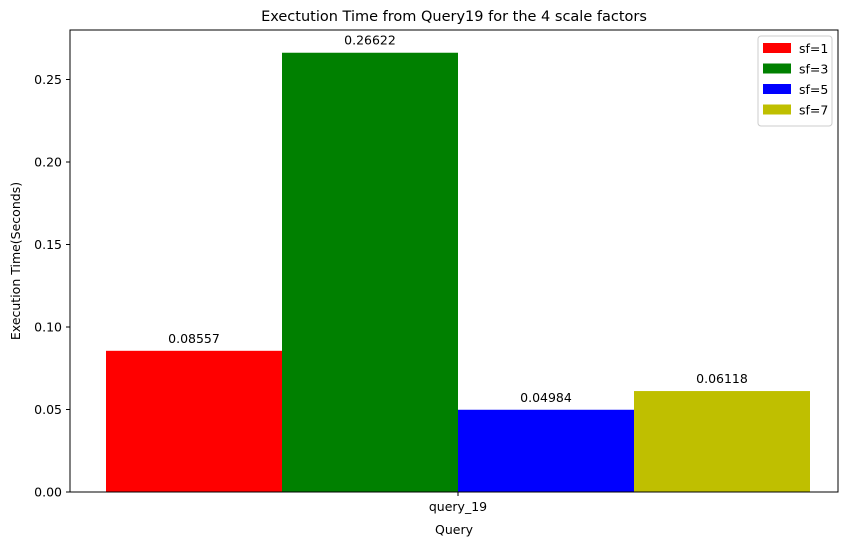  Describe the element at coordinates (15, 261) in the screenshot. I see `y-axis-label: Execution Time(Seconds)` at that location.